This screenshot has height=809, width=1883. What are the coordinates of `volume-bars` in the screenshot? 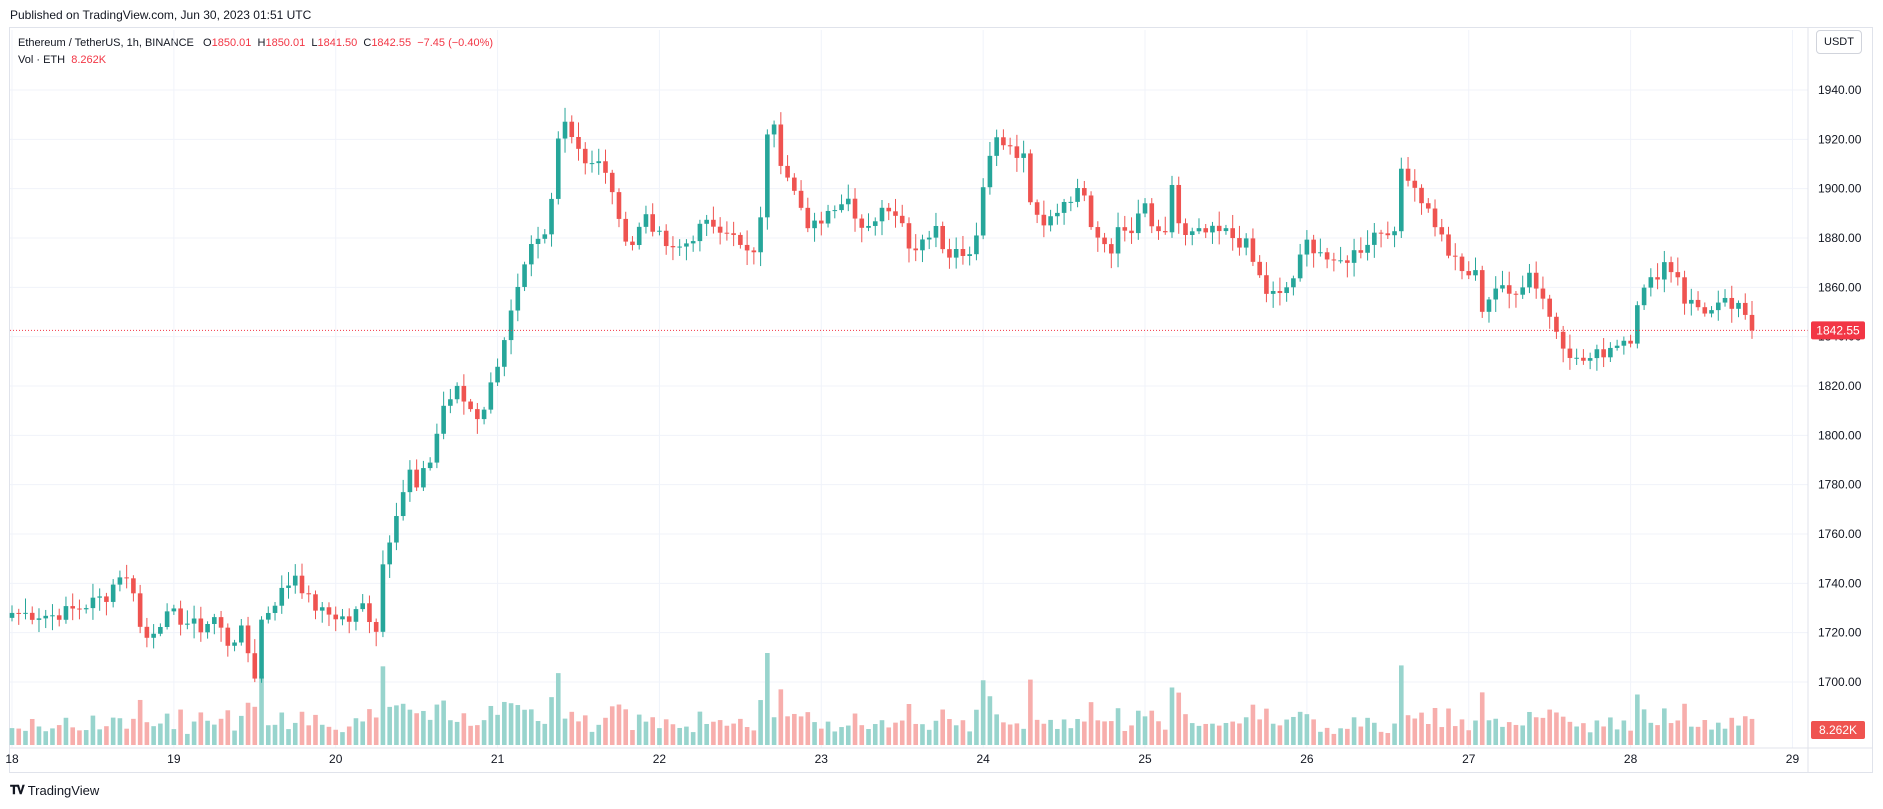 It's located at (882, 699).